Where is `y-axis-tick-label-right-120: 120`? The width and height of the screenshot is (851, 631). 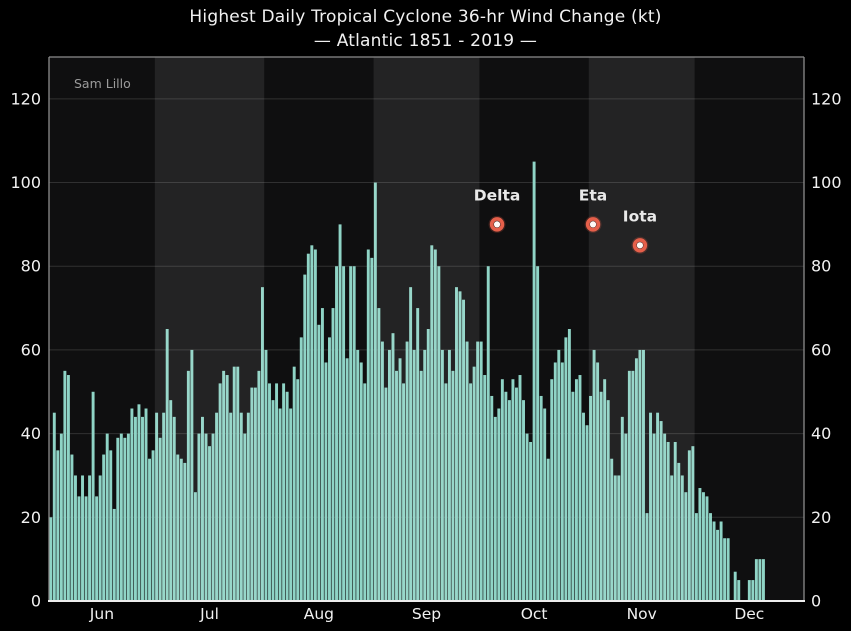 y-axis-tick-label-right-120: 120 is located at coordinates (826, 98).